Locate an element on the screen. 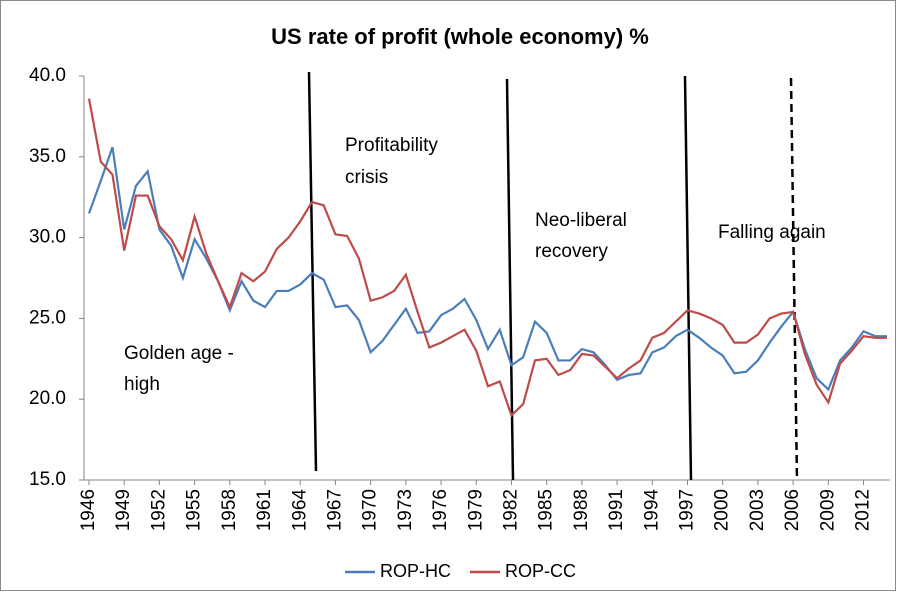  y-tick-label: 30.0 is located at coordinates (47, 237).